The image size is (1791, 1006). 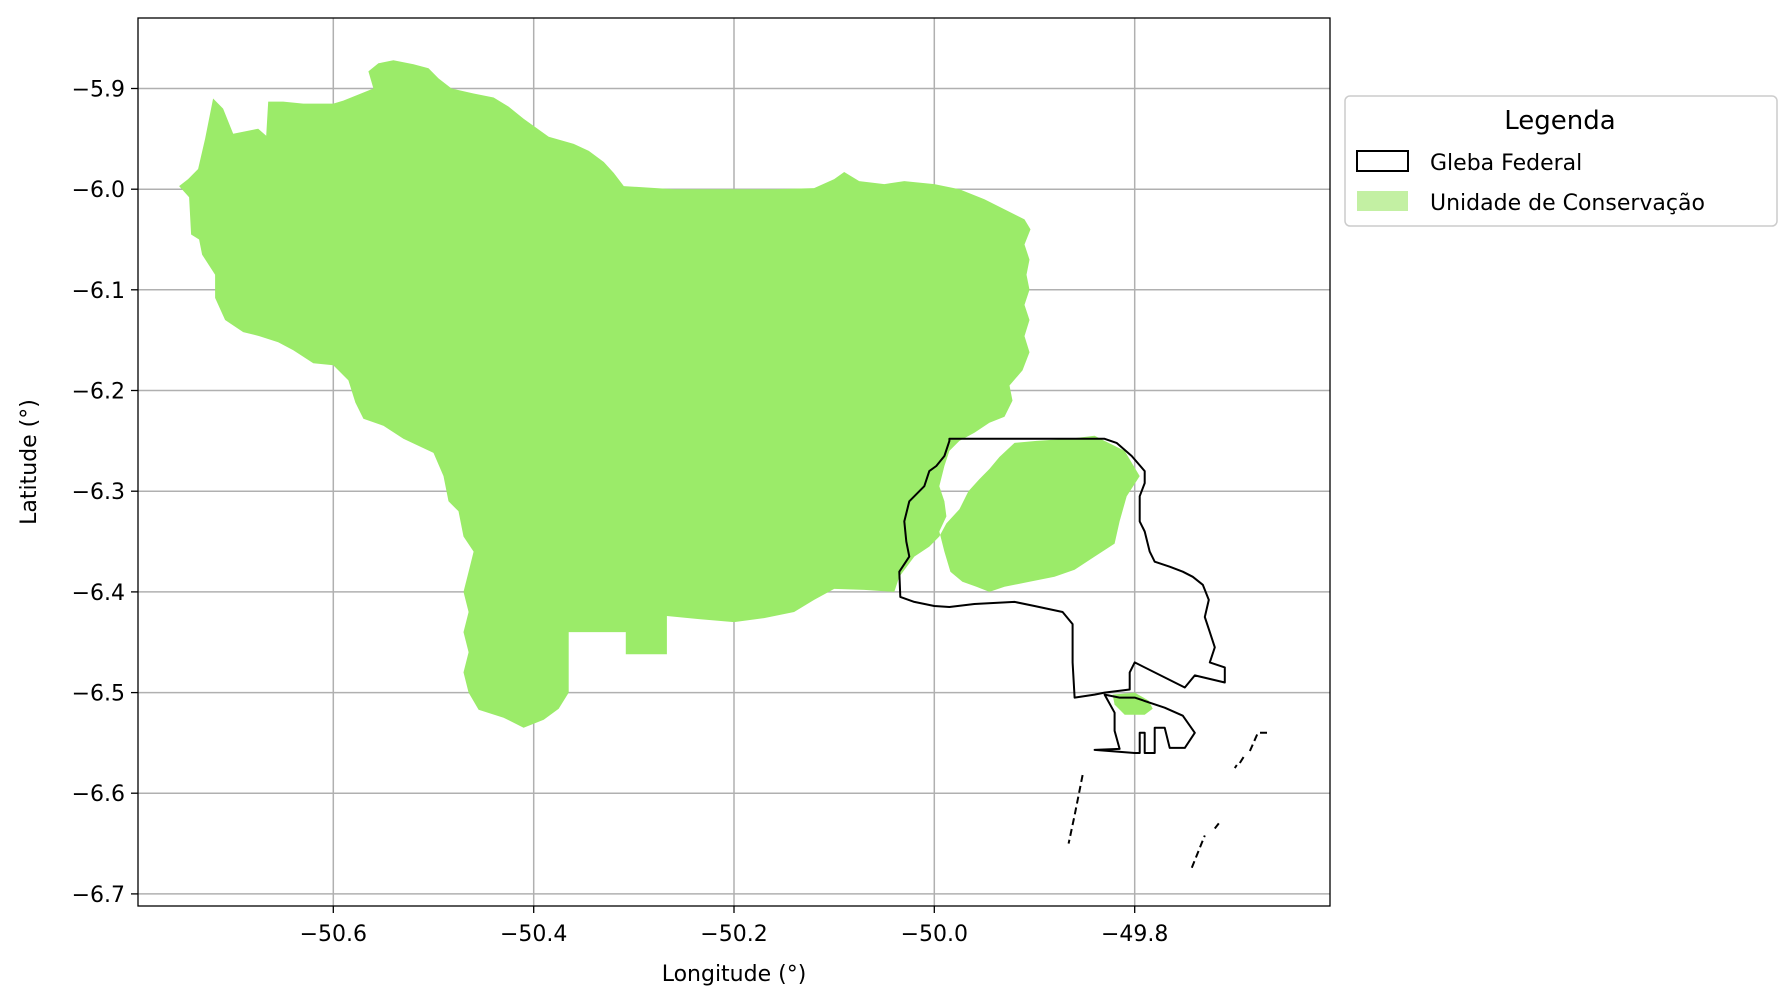 What do you see at coordinates (98, 694) in the screenshot?
I see `y-tick-label: −6.5` at bounding box center [98, 694].